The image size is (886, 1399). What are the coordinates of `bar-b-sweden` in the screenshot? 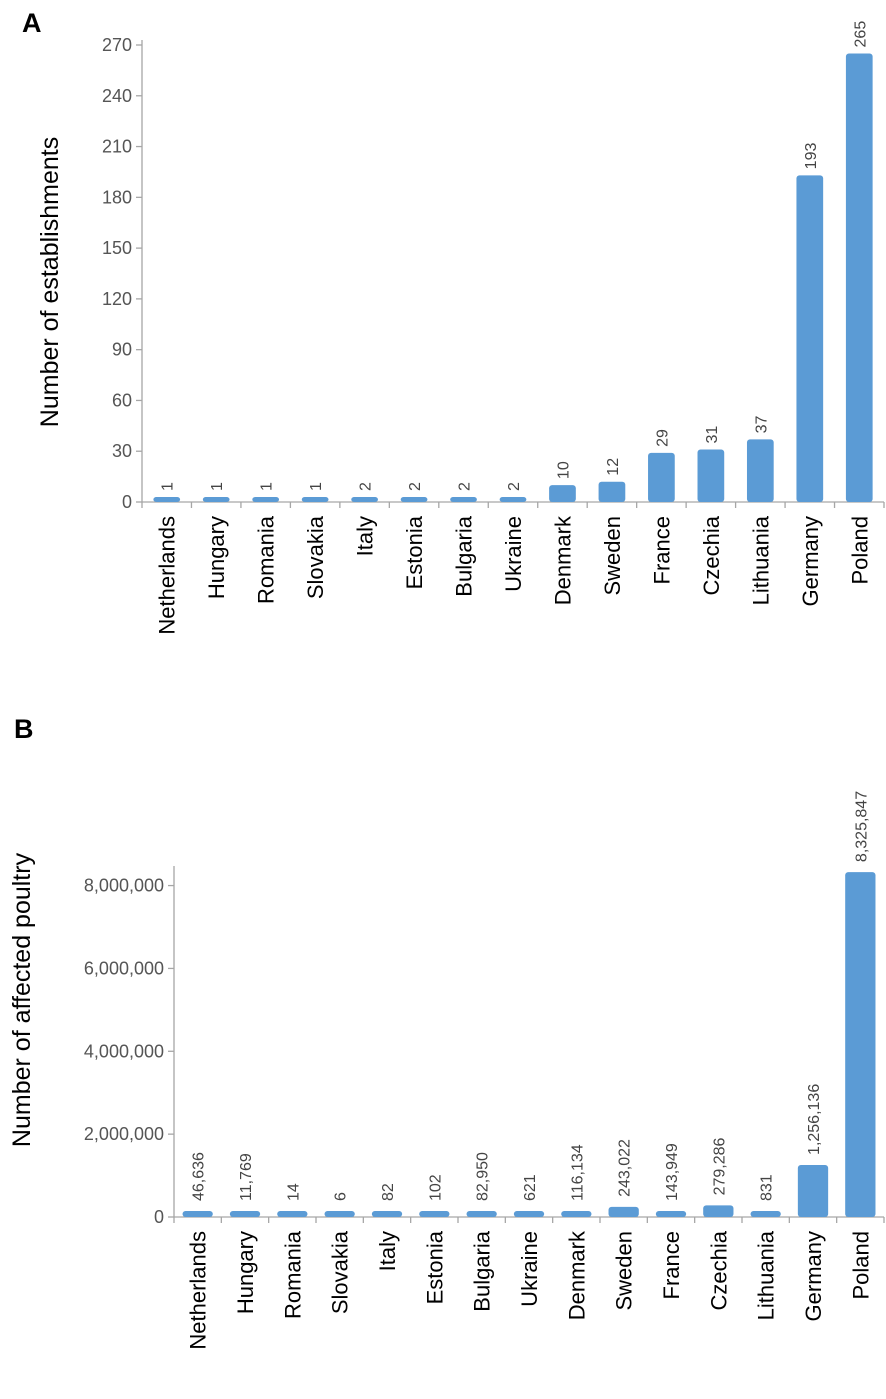 It's located at (623, 1211).